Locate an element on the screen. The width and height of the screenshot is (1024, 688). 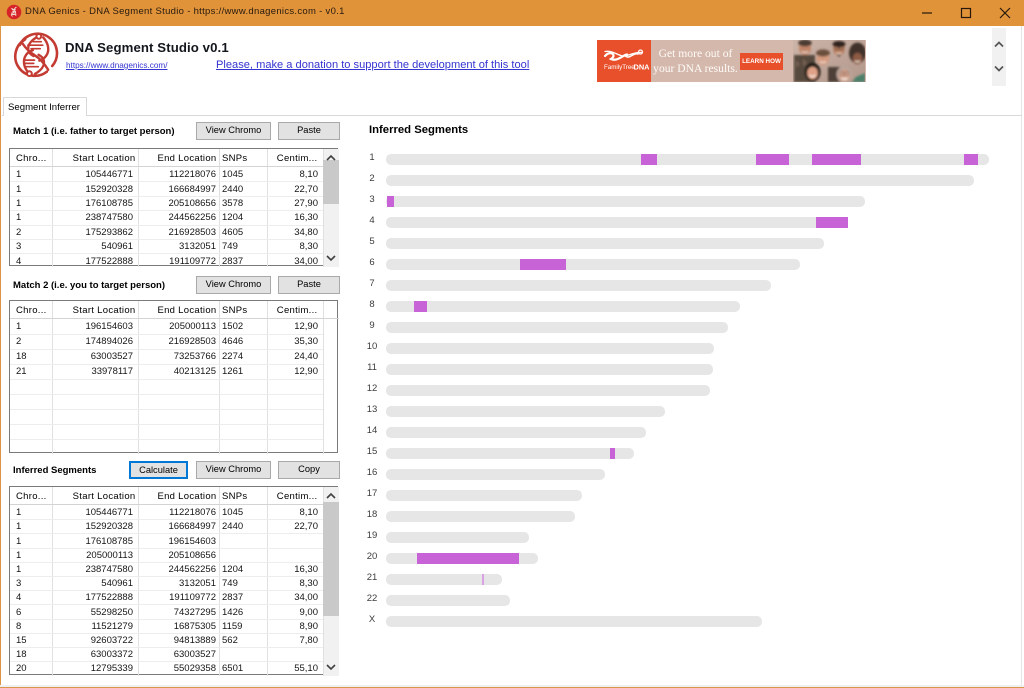
svg-text: FamilyTree is located at coordinates (619, 67).